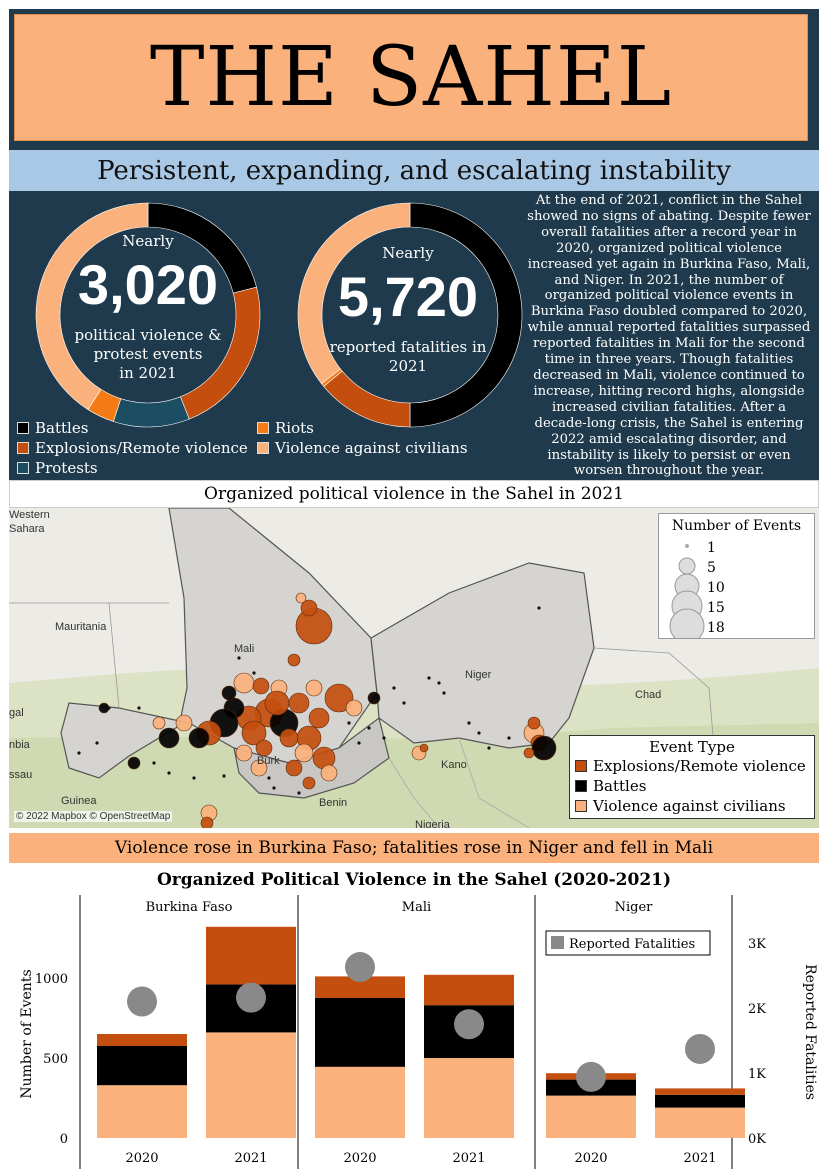  Describe the element at coordinates (692, 747) in the screenshot. I see `event-legend-title: Event Type` at that location.